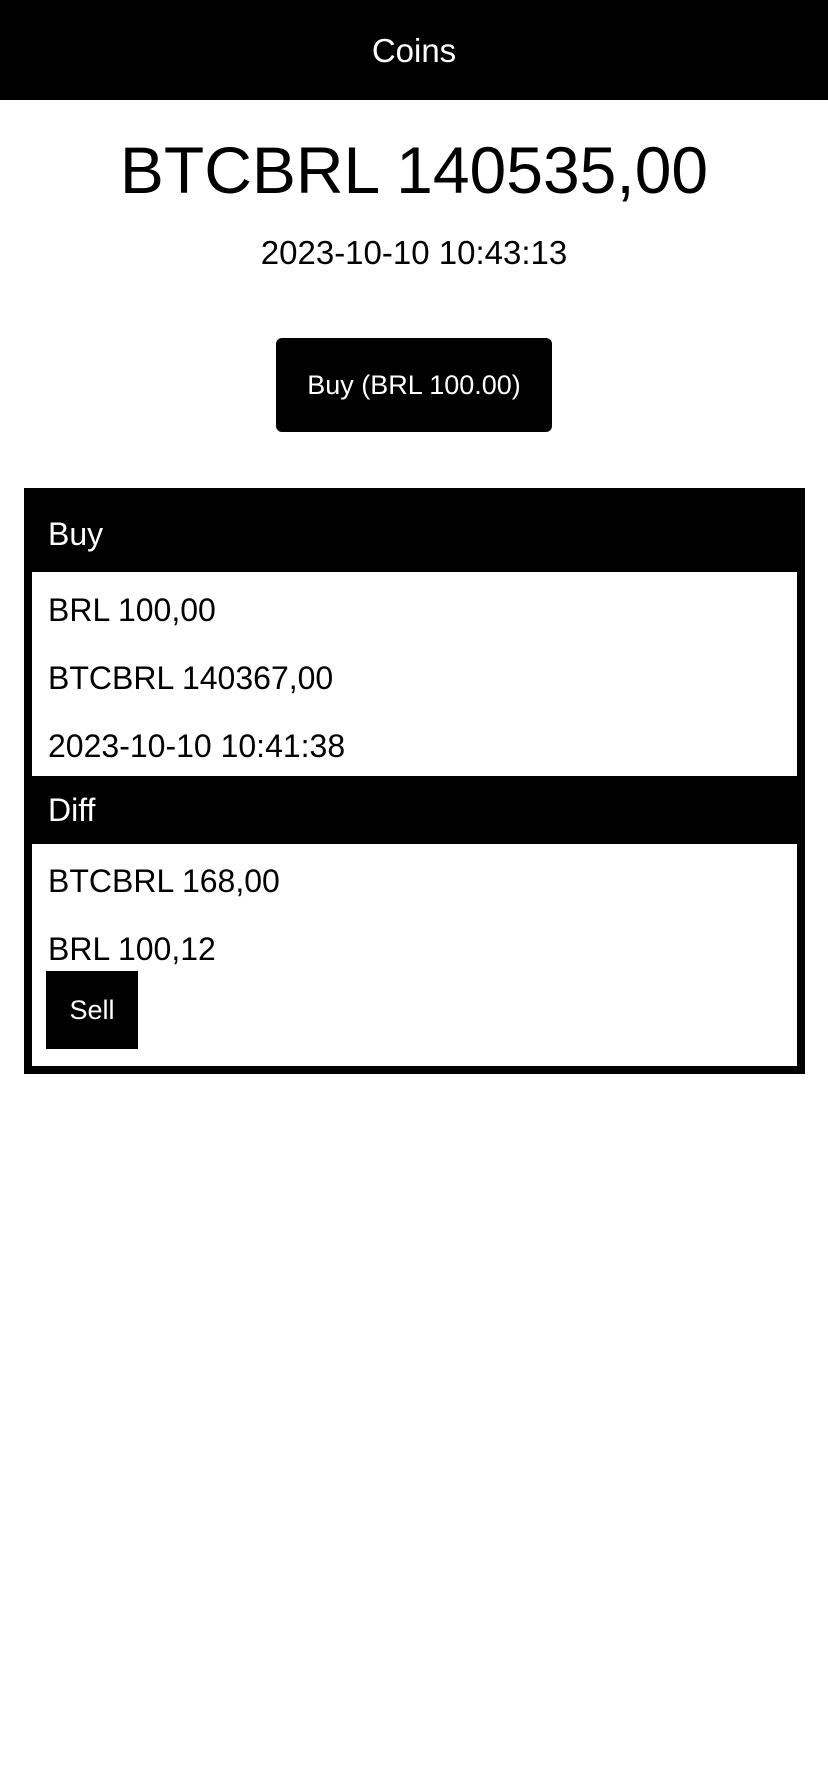 The width and height of the screenshot is (828, 1792). Describe the element at coordinates (414, 170) in the screenshot. I see `current-price: BTCBRL 140535,00` at that location.